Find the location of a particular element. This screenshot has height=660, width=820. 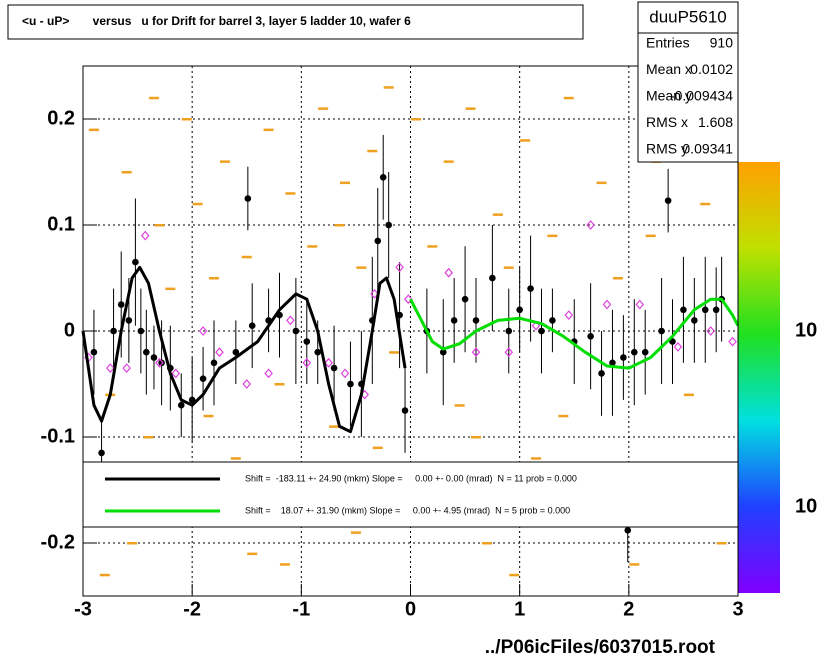

y-tick-label: -0.2 is located at coordinates (58, 542).